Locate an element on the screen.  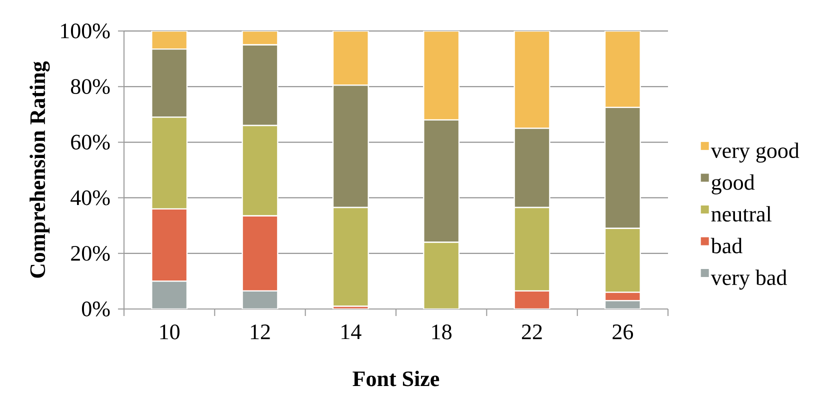
y-tick-label: 20% is located at coordinates (90, 253).